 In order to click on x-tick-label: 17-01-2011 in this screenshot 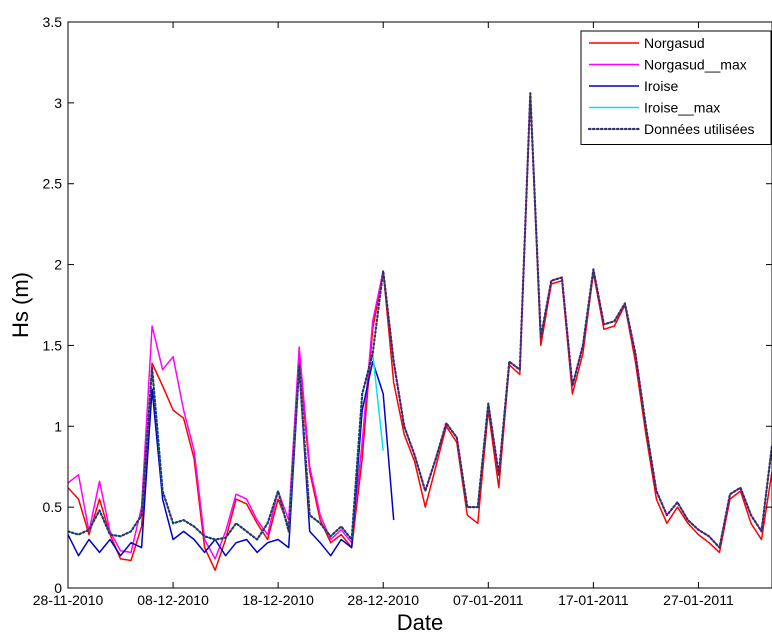, I will do `click(593, 600)`.